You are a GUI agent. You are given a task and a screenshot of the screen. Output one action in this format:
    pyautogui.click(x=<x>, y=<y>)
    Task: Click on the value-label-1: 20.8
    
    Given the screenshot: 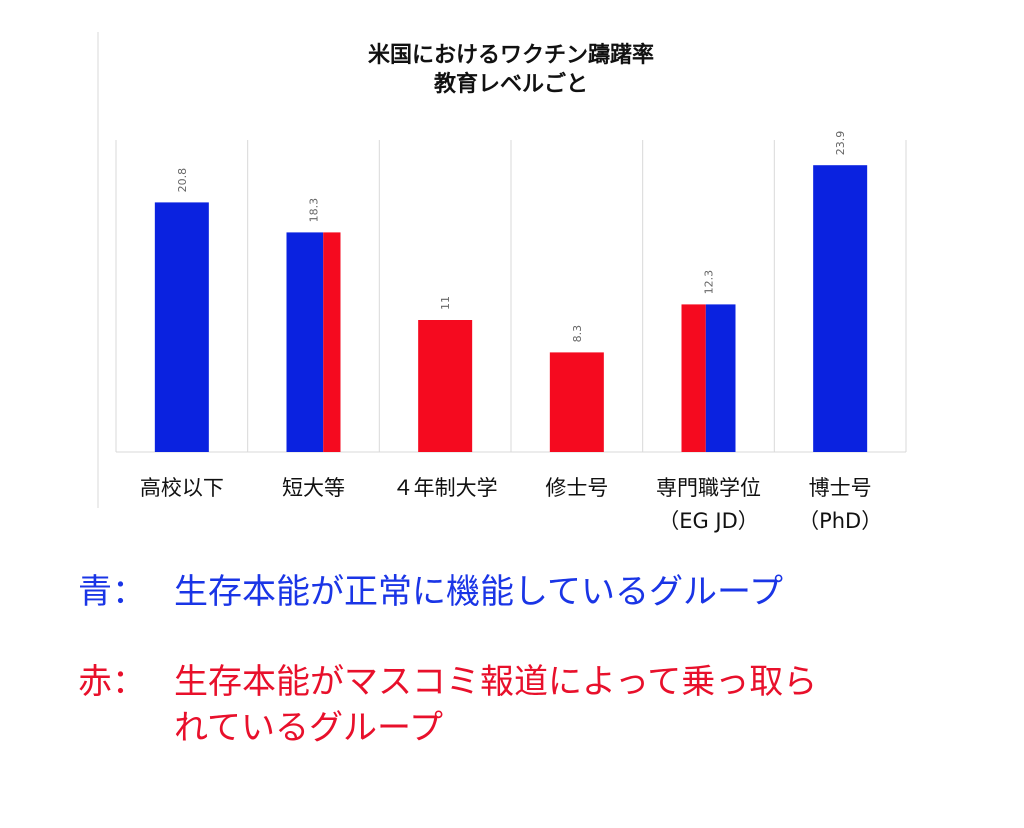 What is the action you would take?
    pyautogui.click(x=182, y=180)
    